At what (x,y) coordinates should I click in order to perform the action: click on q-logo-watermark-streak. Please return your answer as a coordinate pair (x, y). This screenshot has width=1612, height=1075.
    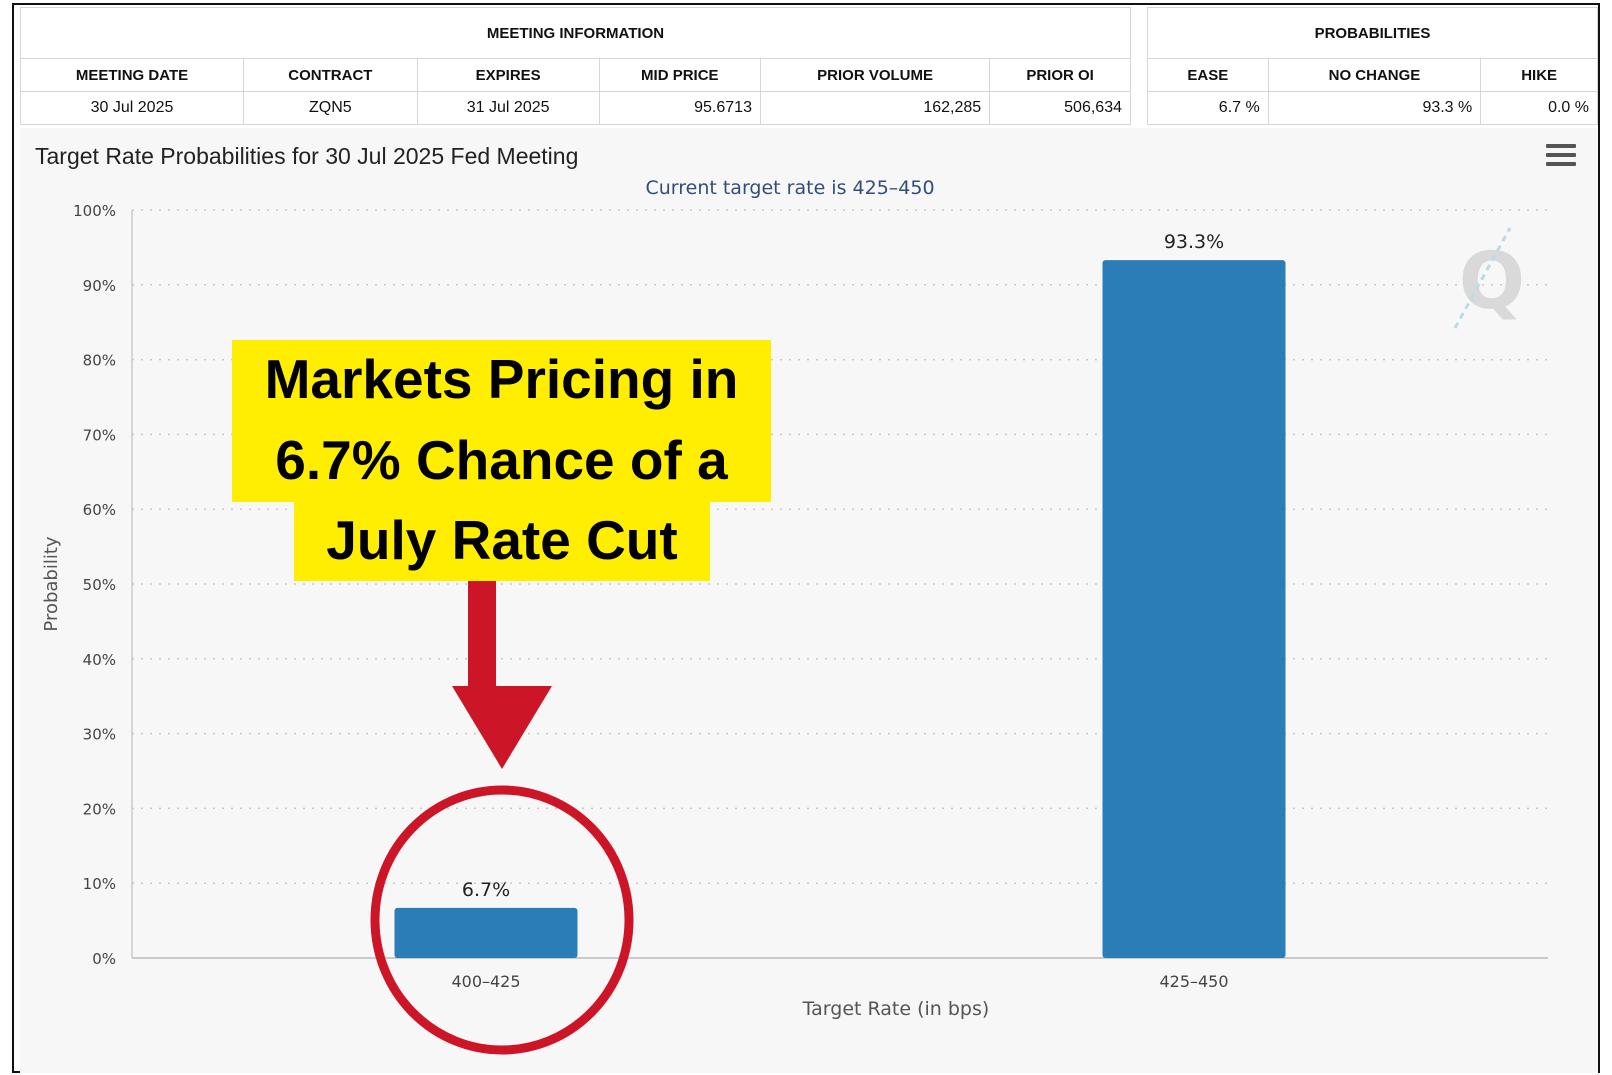
    Looking at the image, I should click on (1482, 278).